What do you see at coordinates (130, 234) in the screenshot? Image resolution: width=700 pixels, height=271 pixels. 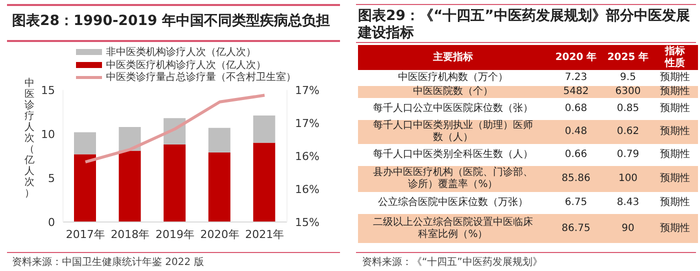 I see `x-tick-label: 2018年` at bounding box center [130, 234].